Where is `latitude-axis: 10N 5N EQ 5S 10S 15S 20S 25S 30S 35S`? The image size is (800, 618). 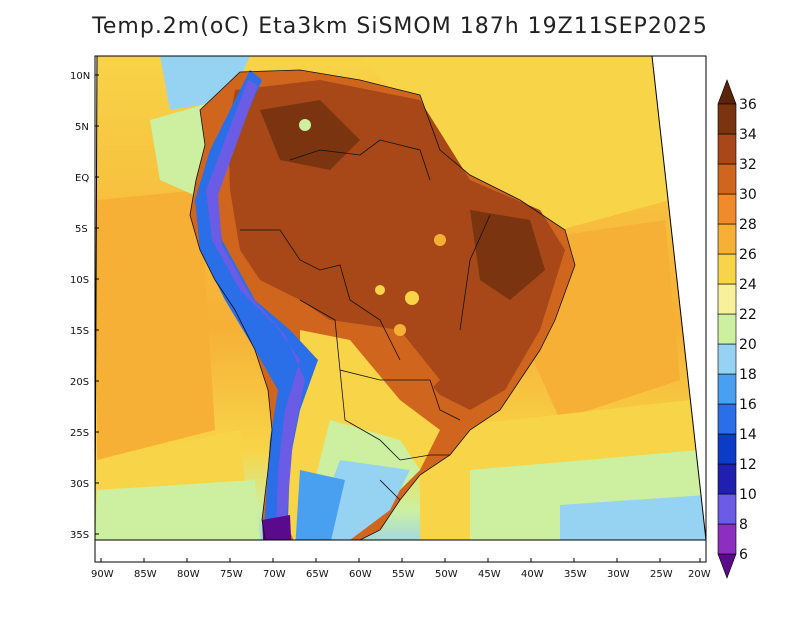 latitude-axis: 10N 5N EQ 5S 10S 15S 20S 25S 30S 35S is located at coordinates (84, 306).